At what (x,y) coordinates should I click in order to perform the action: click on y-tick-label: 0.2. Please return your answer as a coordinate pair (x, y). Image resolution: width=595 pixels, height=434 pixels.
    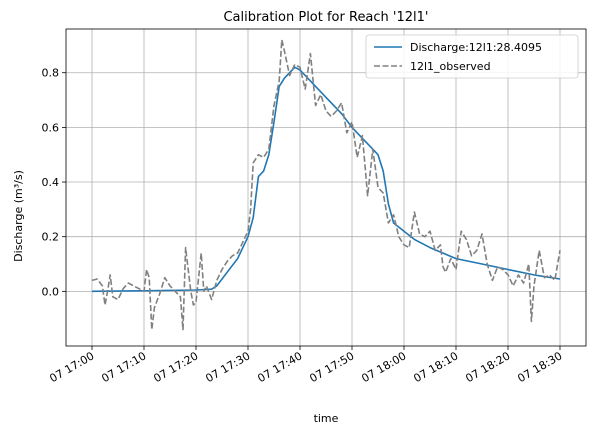
    Looking at the image, I should click on (51, 237).